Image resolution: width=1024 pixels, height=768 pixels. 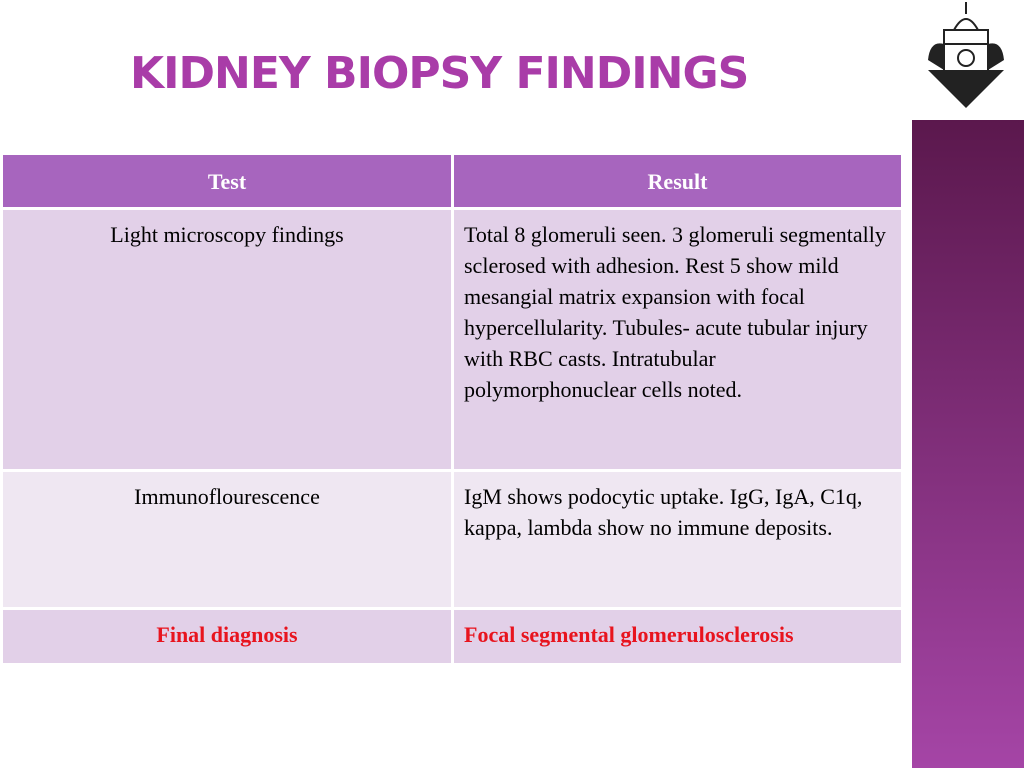 I want to click on side-bar, so click(x=968, y=444).